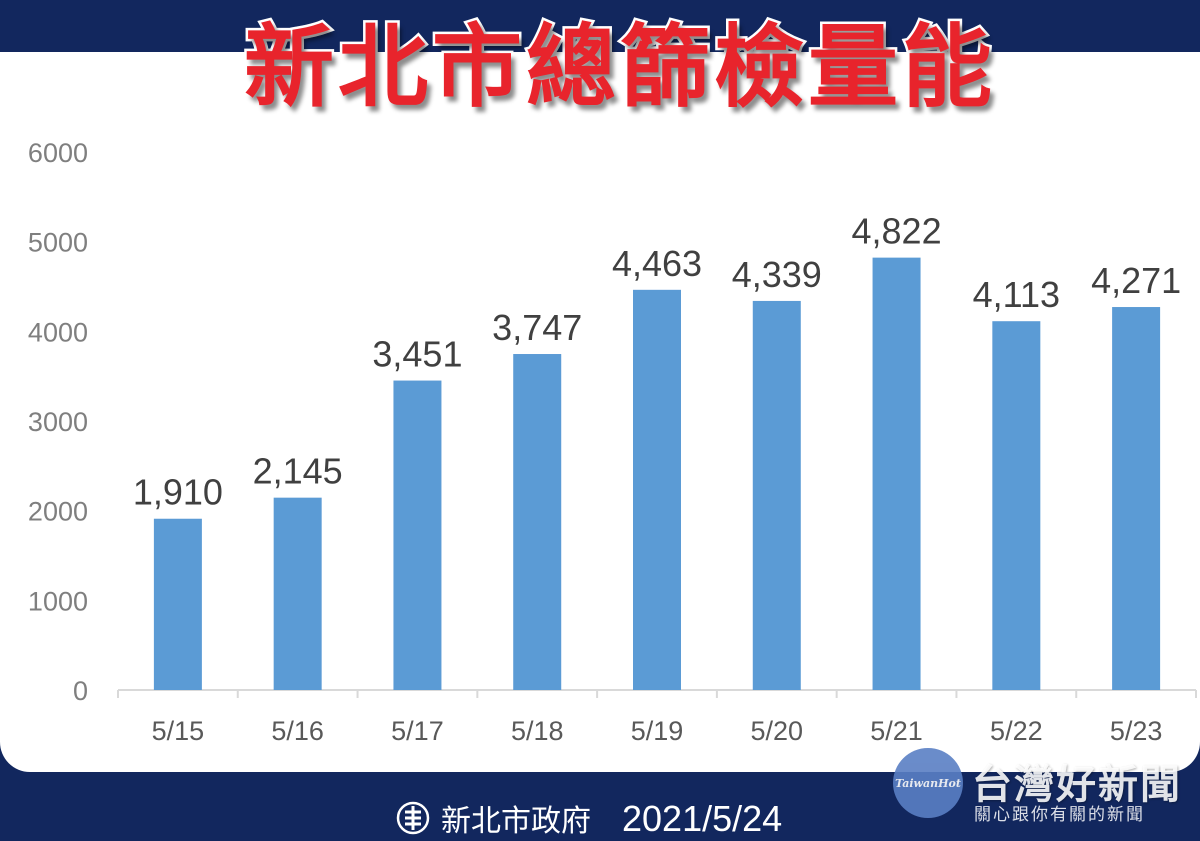 Image resolution: width=1200 pixels, height=841 pixels. I want to click on x-tick-label: 5/19, so click(657, 731).